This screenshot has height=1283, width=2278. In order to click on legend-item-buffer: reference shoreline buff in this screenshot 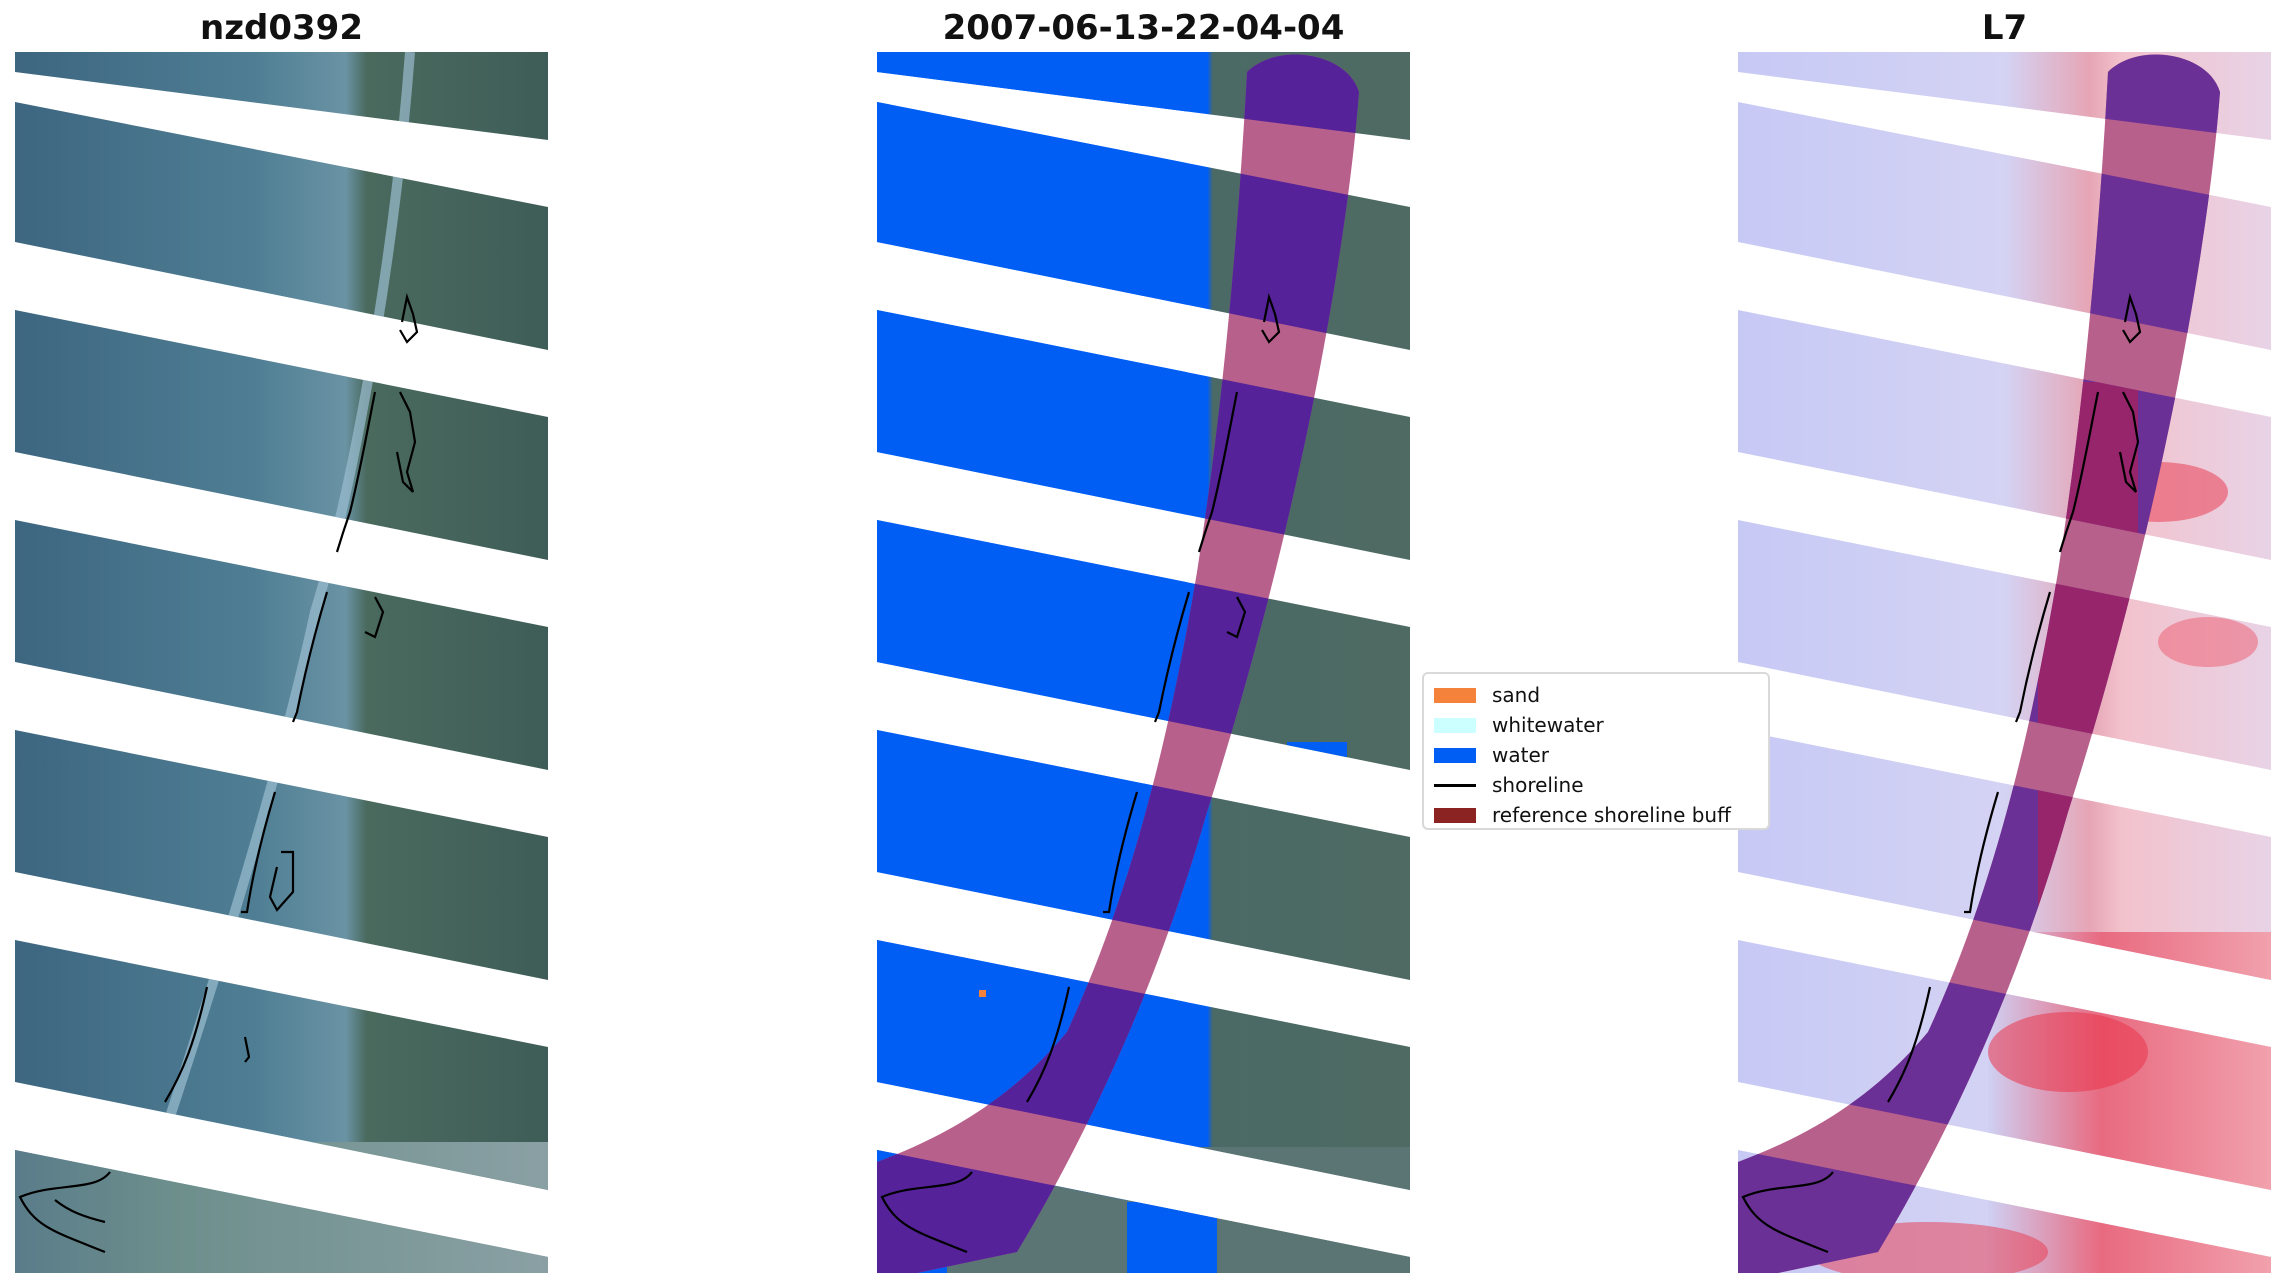, I will do `click(1596, 814)`.